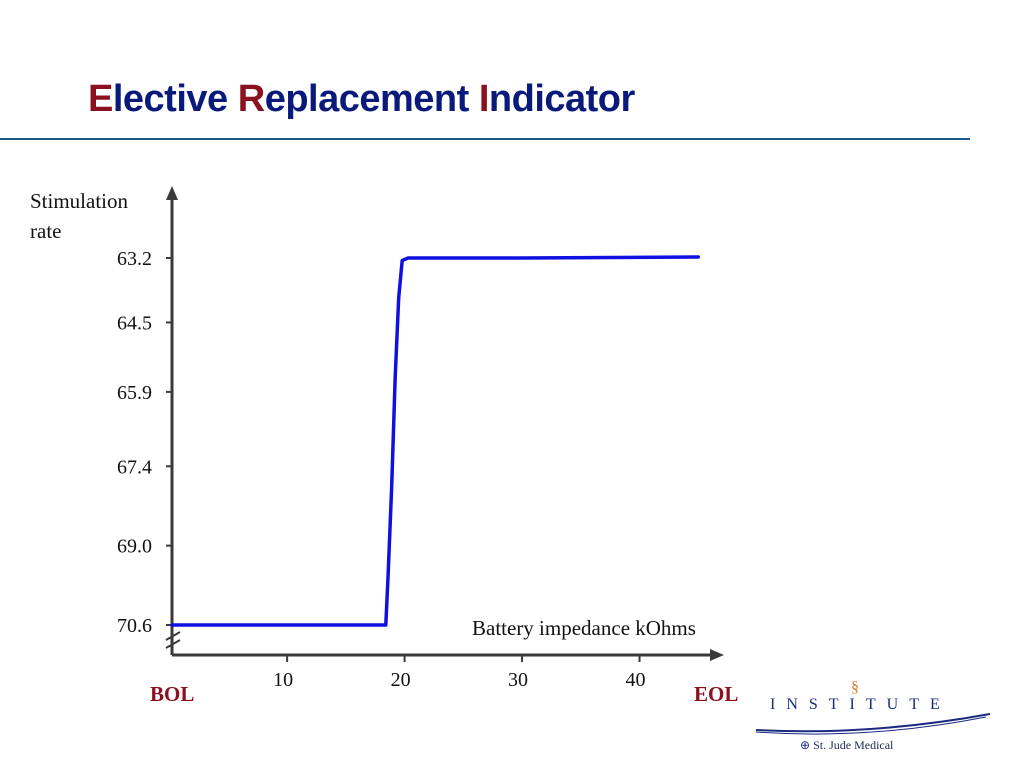 The image size is (1024, 768). What do you see at coordinates (134, 259) in the screenshot?
I see `y-tick-label: 63.2` at bounding box center [134, 259].